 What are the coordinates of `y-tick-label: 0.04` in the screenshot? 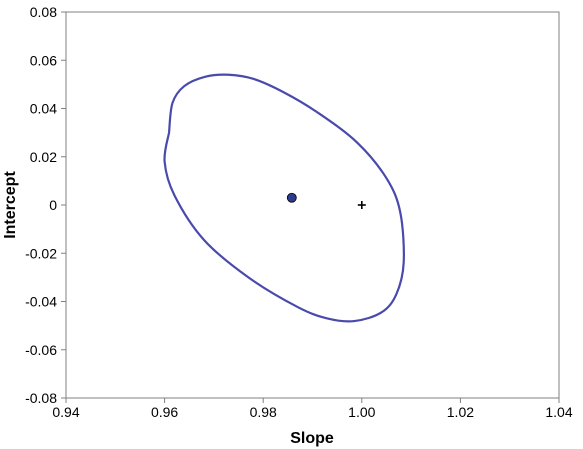 It's located at (43, 109).